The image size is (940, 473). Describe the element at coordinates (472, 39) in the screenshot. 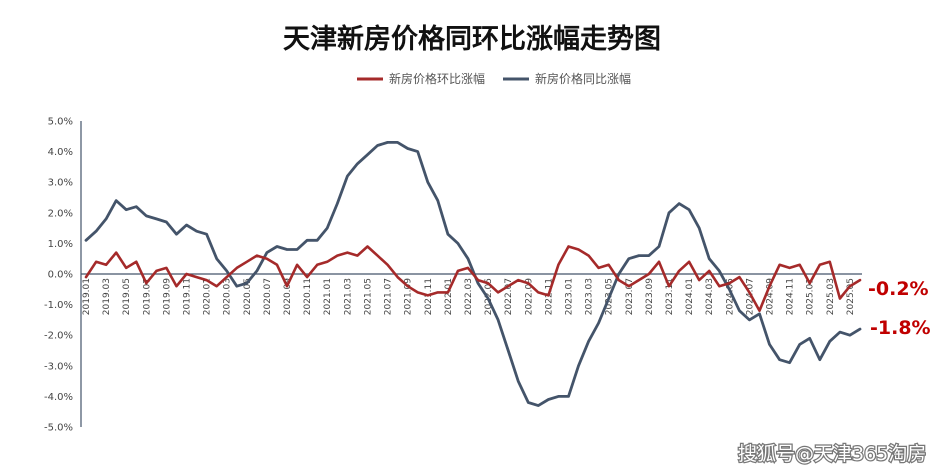

I see `chart-title: 天津新房价格同环比涨幅走势图` at that location.